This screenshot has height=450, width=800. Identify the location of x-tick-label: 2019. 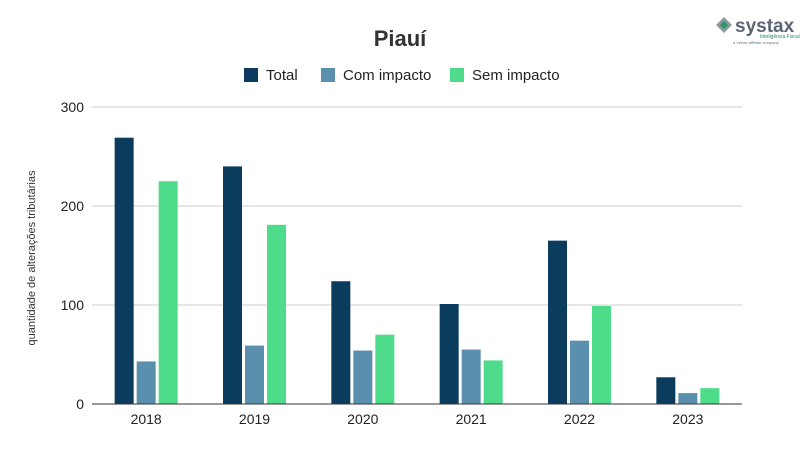
(254, 419).